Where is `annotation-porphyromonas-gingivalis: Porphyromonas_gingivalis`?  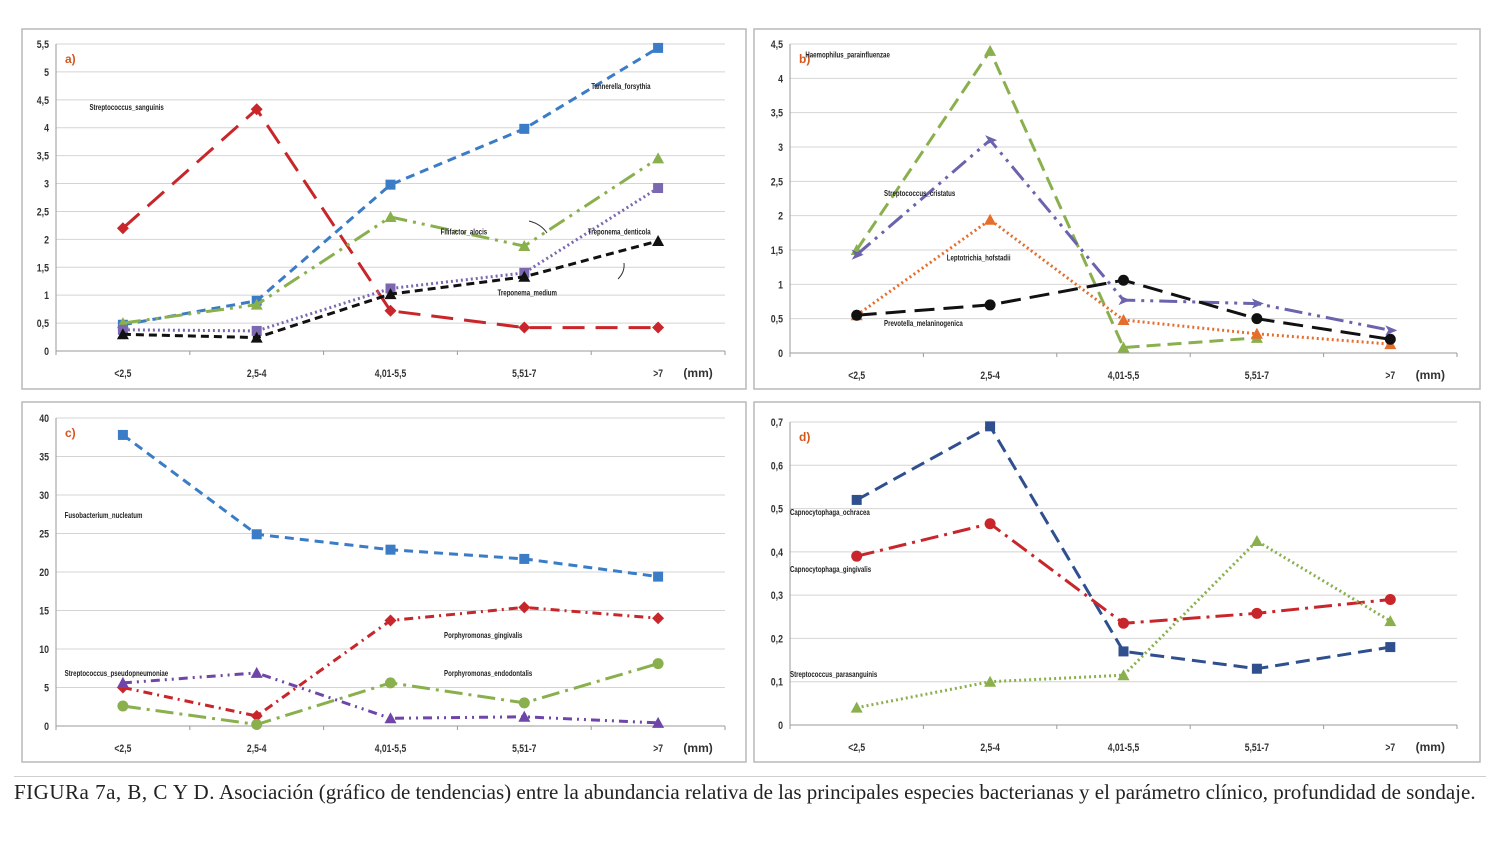
annotation-porphyromonas-gingivalis: Porphyromonas_gingivalis is located at coordinates (483, 635).